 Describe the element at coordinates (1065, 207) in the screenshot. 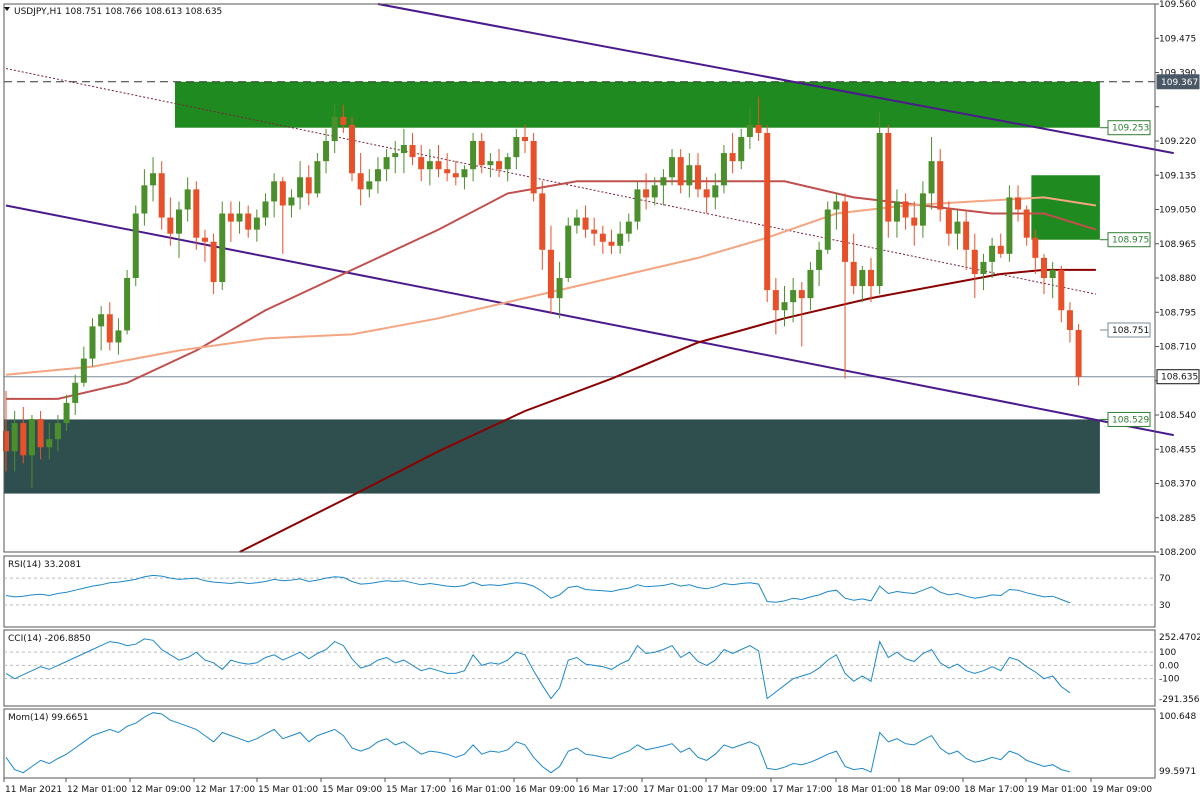

I see `supply-box-small` at that location.